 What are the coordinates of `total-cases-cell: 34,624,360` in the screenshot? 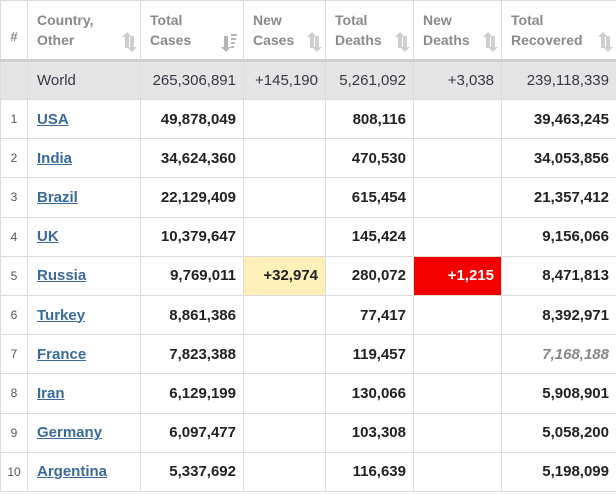 It's located at (192, 158).